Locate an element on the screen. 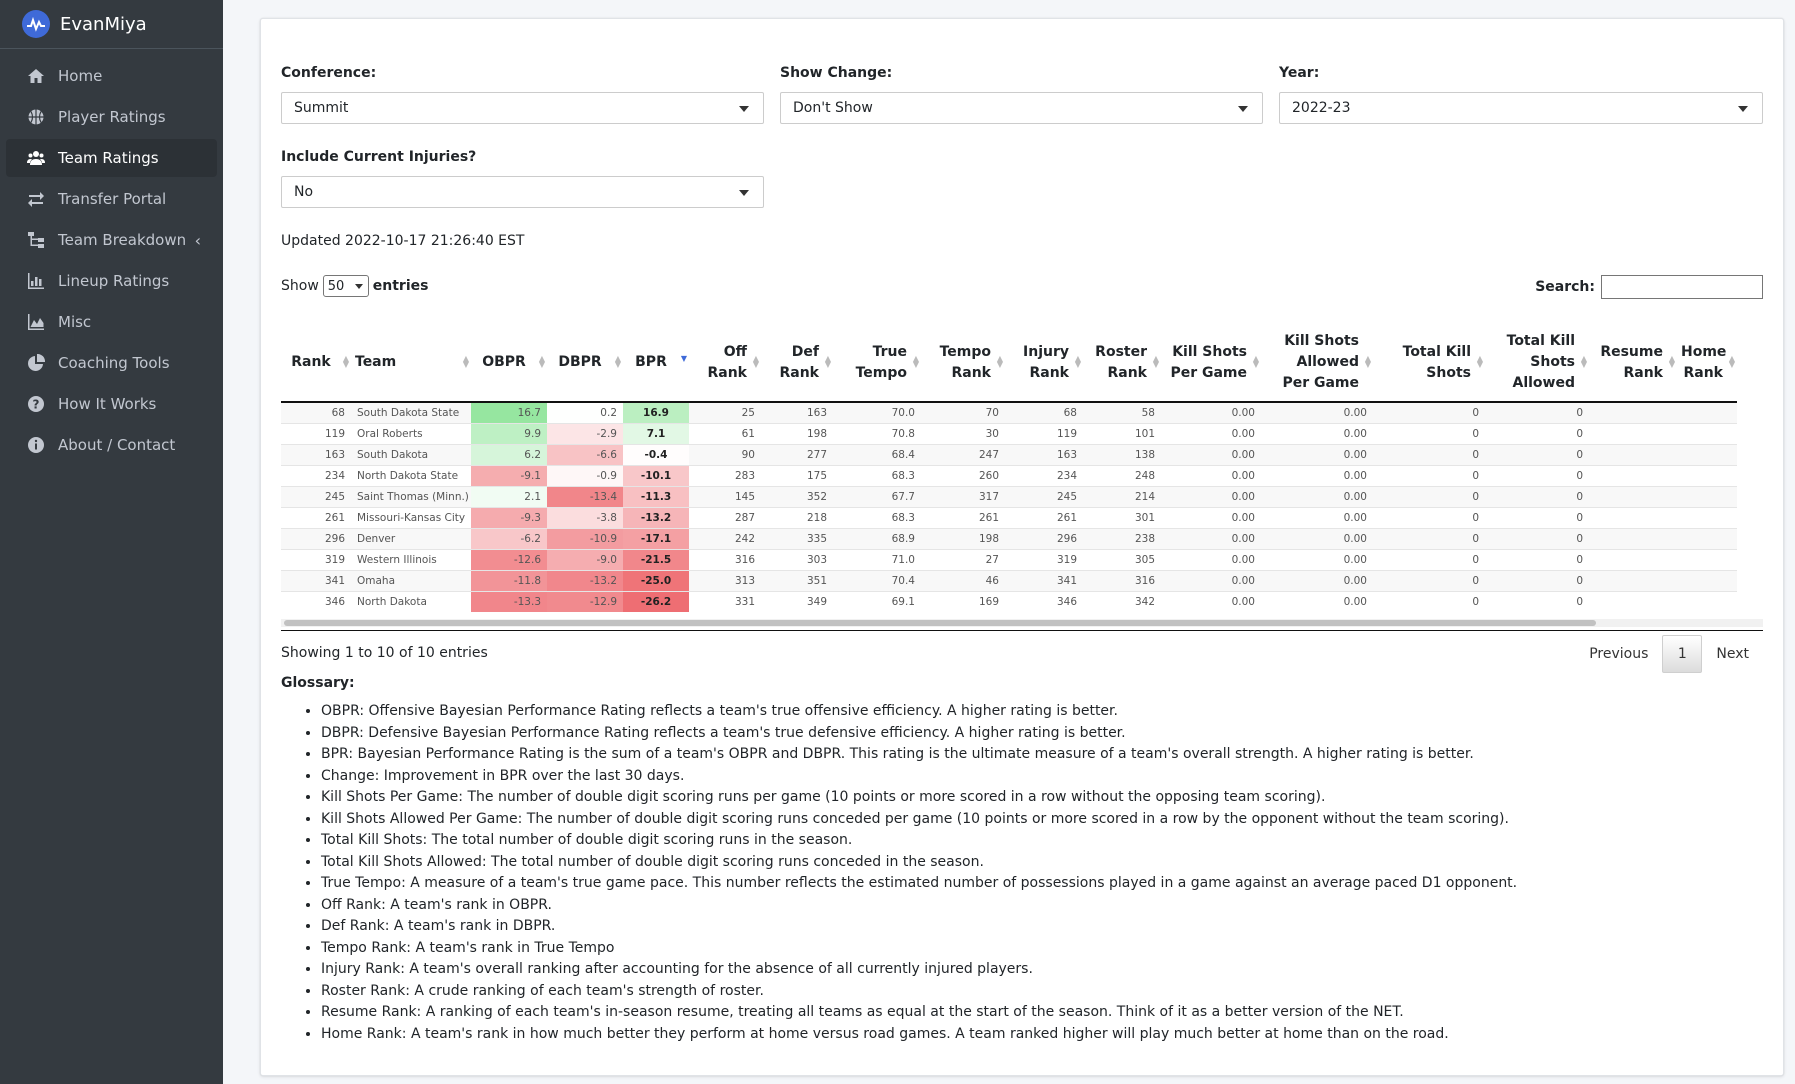 The image size is (1795, 1084). sidebar-item-how-it-works: ? How It Works is located at coordinates (111, 404).